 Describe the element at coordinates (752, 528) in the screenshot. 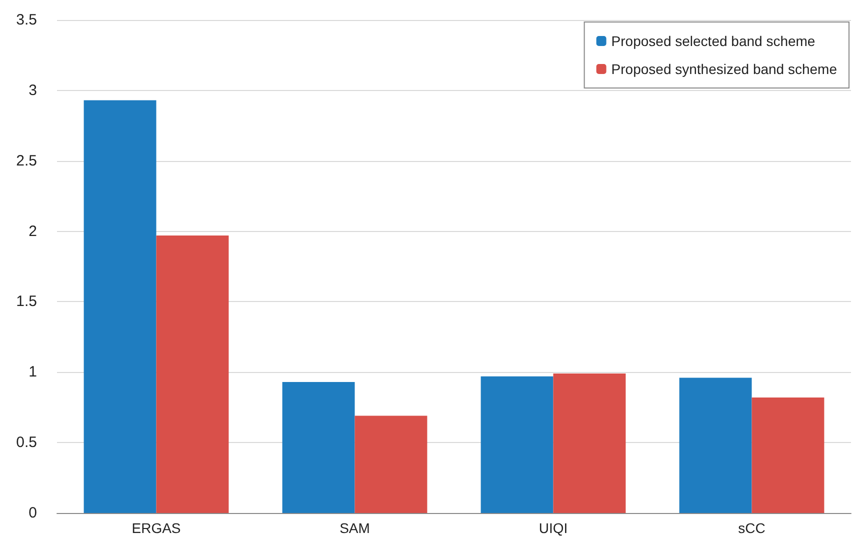

I see `x-tick-label: sCC` at that location.